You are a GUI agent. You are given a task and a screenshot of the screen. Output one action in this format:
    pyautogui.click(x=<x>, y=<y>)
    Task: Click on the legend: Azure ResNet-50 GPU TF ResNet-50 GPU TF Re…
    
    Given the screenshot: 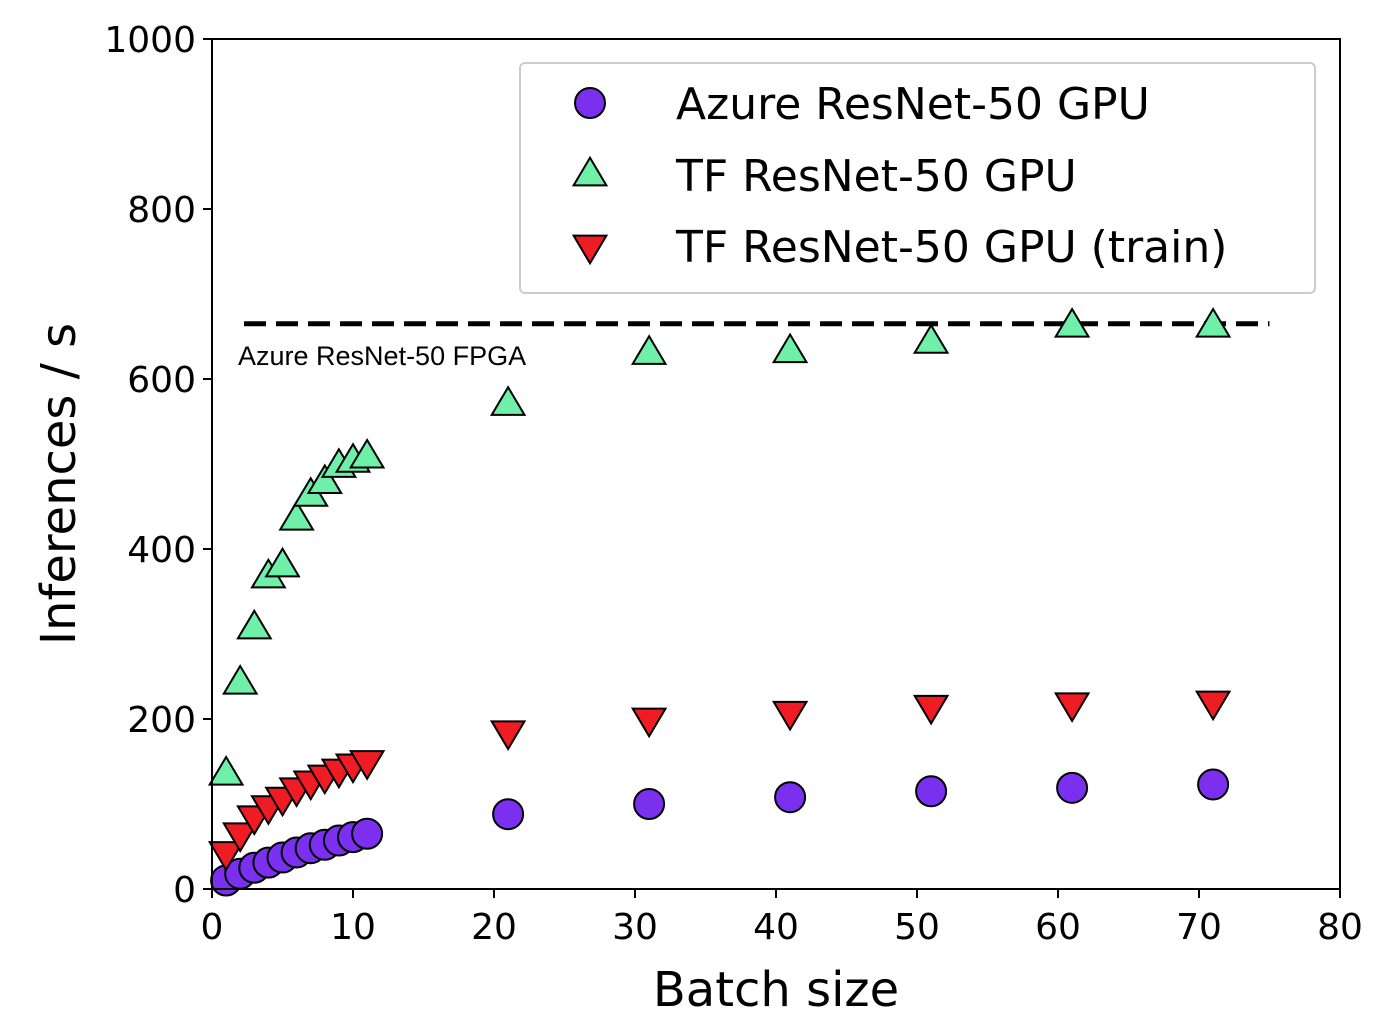 What is the action you would take?
    pyautogui.click(x=917, y=178)
    